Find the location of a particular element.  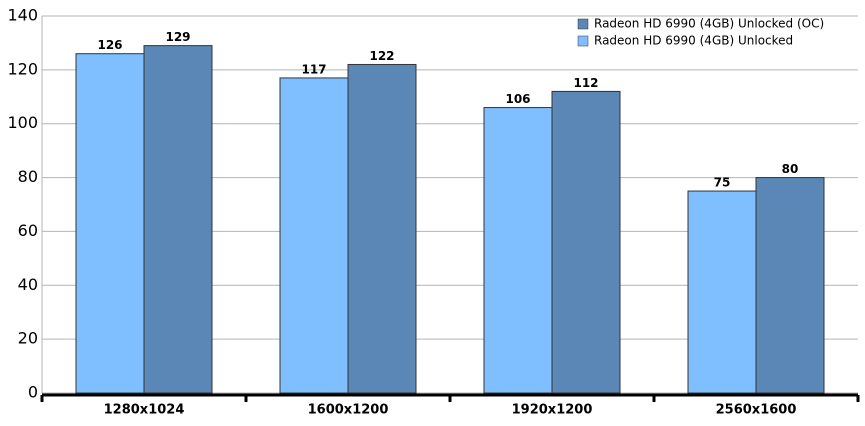

data-label: 75 is located at coordinates (722, 183).